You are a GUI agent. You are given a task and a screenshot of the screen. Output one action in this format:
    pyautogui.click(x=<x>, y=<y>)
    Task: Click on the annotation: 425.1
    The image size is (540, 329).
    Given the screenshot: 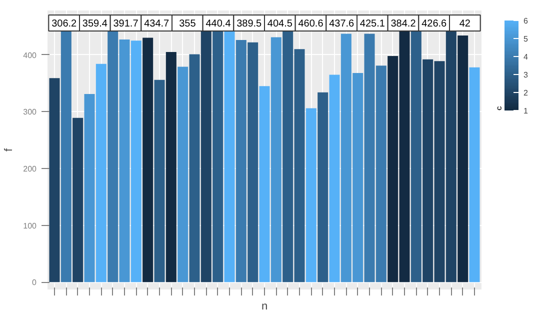 What is the action you would take?
    pyautogui.click(x=373, y=24)
    